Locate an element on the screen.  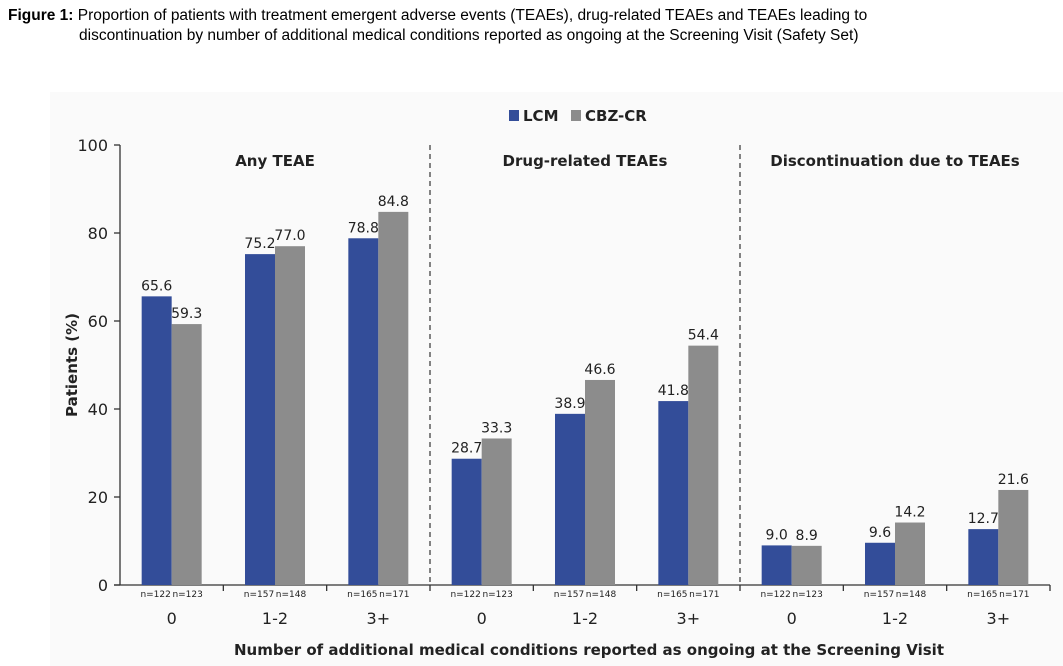
data-label: 9.6 is located at coordinates (880, 533).